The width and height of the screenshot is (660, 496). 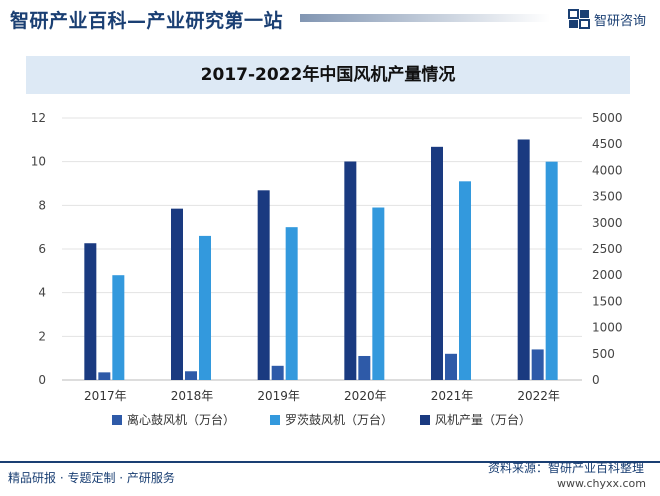 I want to click on y-right-tick-label: 4500, so click(x=607, y=144).